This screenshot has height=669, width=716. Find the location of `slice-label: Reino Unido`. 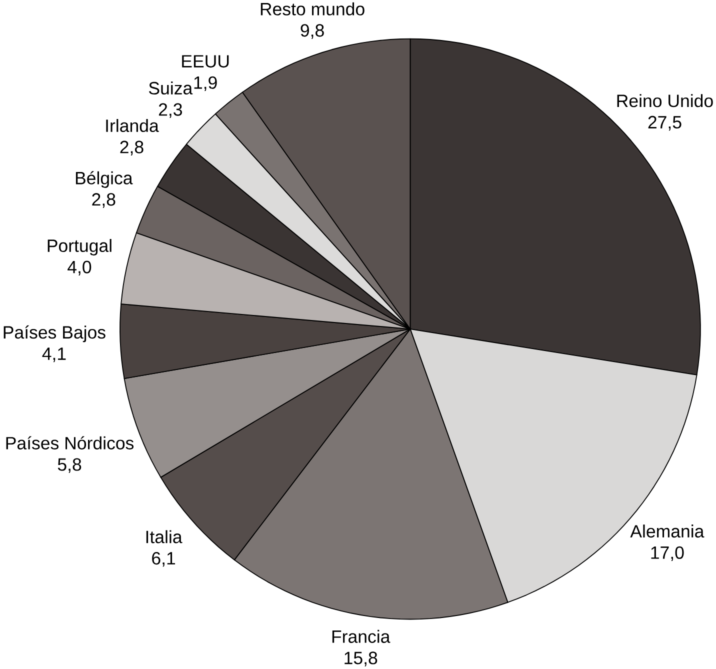

slice-label: Reino Unido is located at coordinates (665, 101).